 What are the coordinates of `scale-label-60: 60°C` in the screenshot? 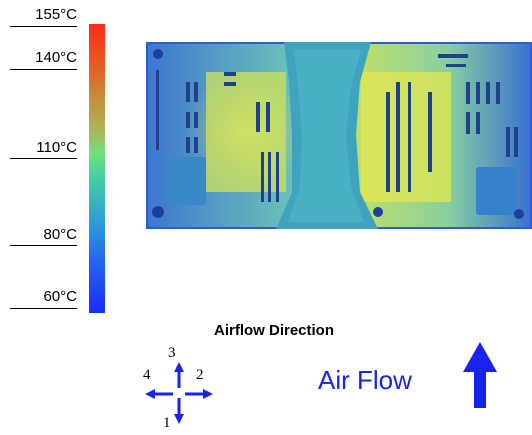 It's located at (60, 296).